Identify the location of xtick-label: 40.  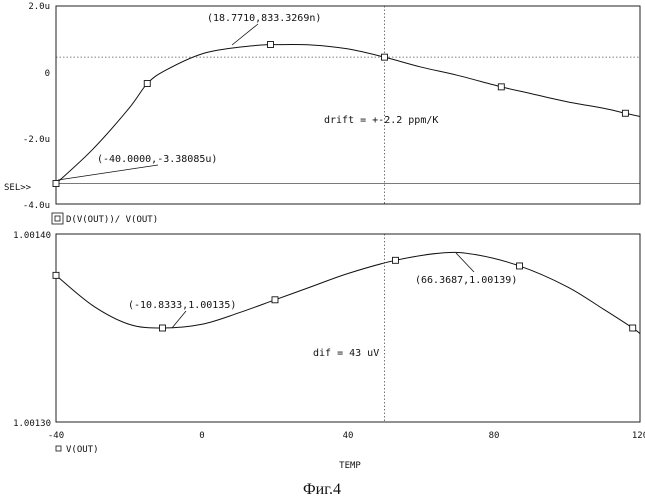
(348, 436).